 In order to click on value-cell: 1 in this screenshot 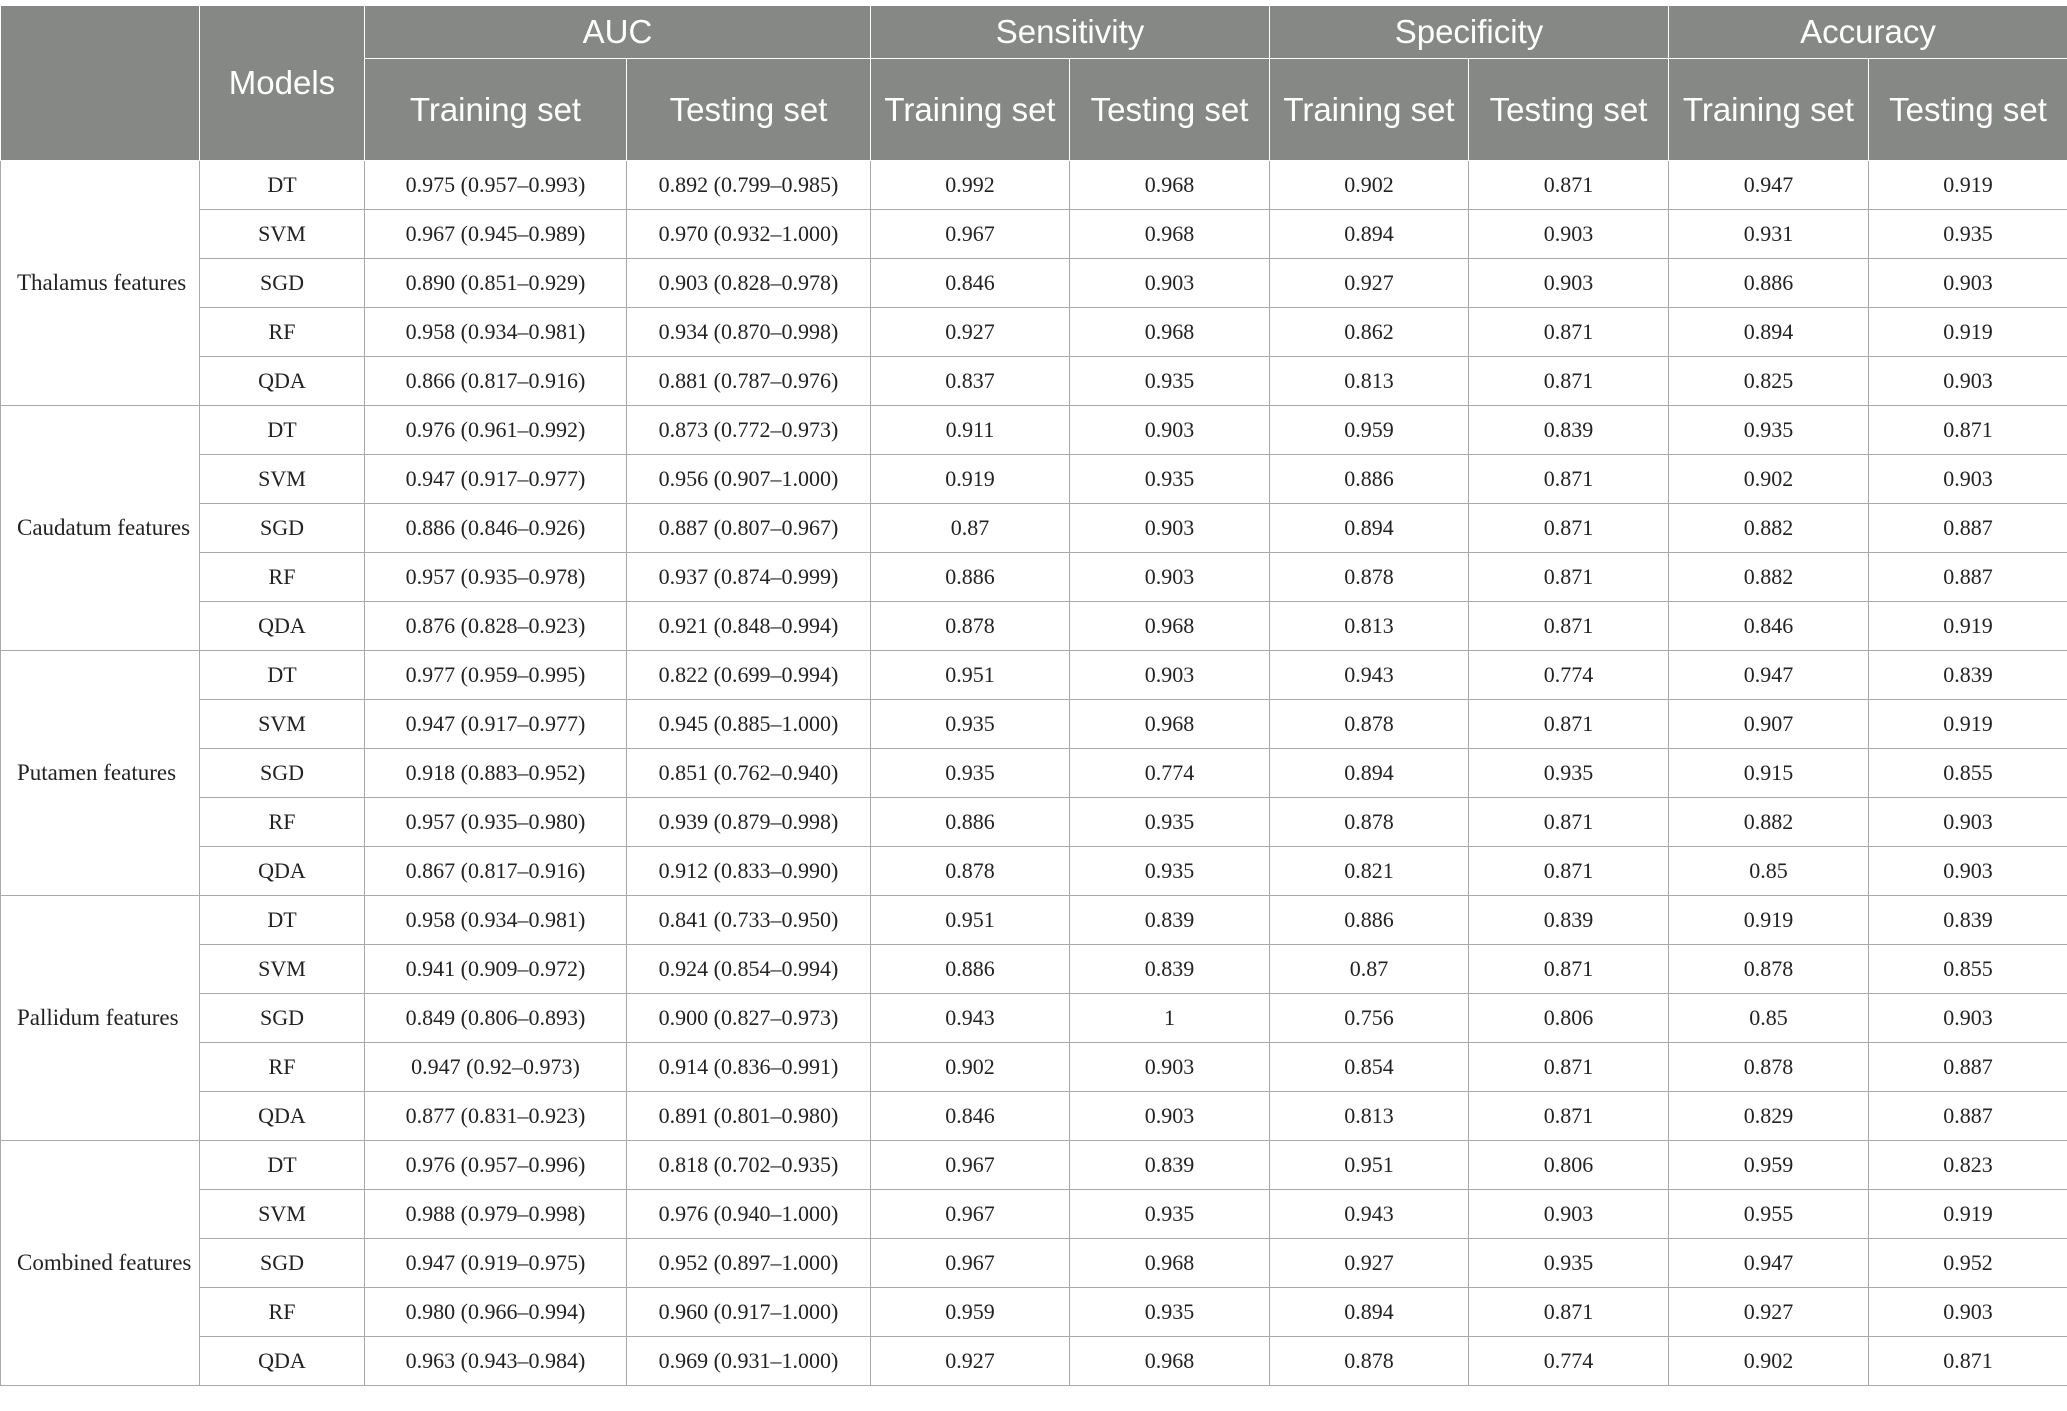, I will do `click(1169, 1018)`.